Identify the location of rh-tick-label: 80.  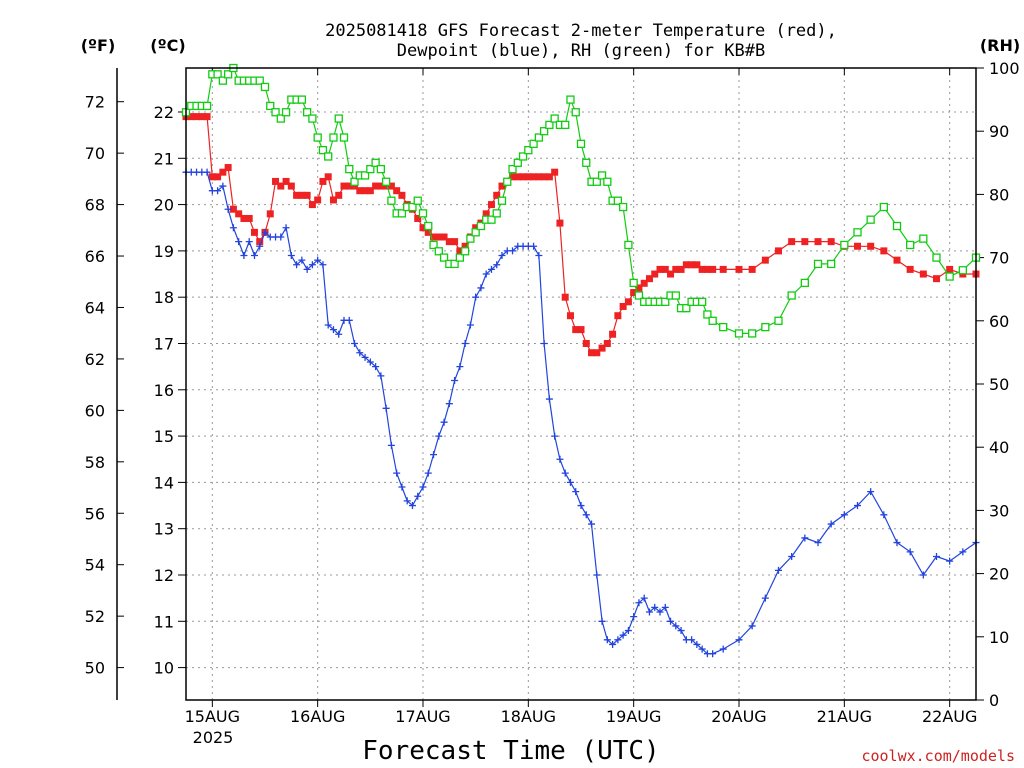
(999, 194).